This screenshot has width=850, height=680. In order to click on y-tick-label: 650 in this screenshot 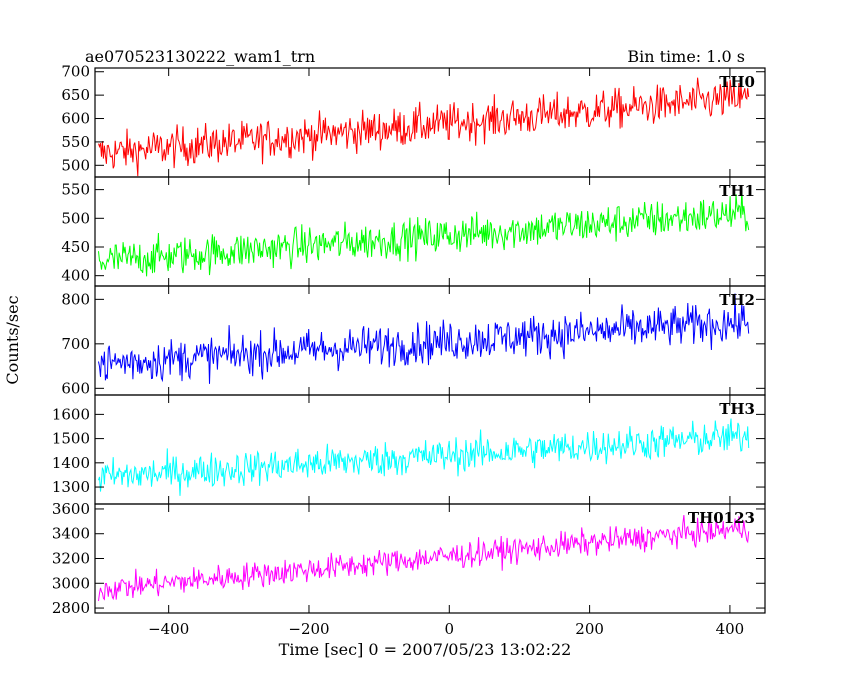, I will do `click(75, 95)`.